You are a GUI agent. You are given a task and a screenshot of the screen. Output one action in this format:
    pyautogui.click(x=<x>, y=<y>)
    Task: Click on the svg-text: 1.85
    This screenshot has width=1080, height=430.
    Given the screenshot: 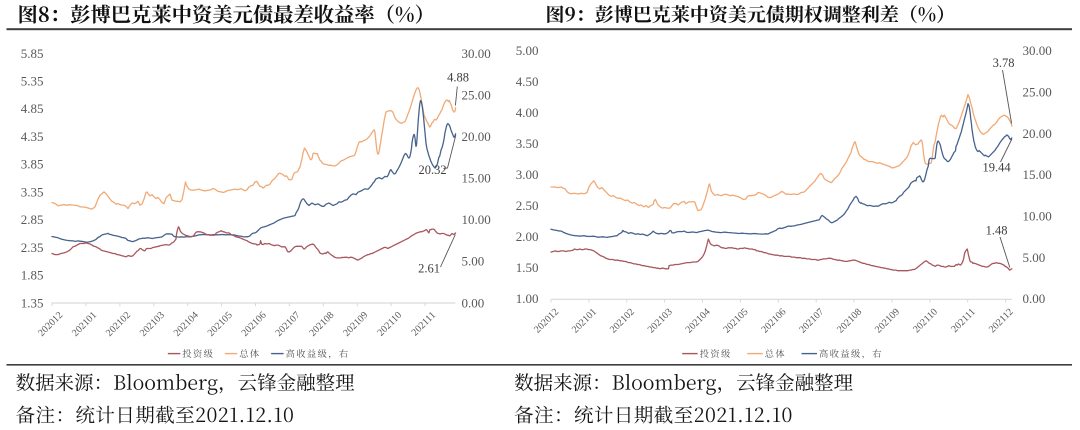 What is the action you would take?
    pyautogui.click(x=32, y=275)
    